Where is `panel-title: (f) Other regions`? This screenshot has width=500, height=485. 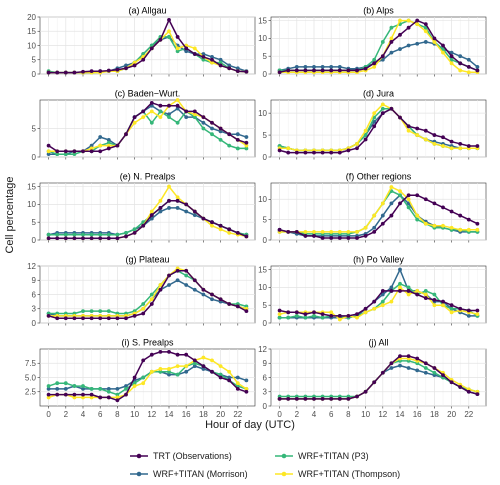
panel-title: (f) Other regions is located at coordinates (379, 177).